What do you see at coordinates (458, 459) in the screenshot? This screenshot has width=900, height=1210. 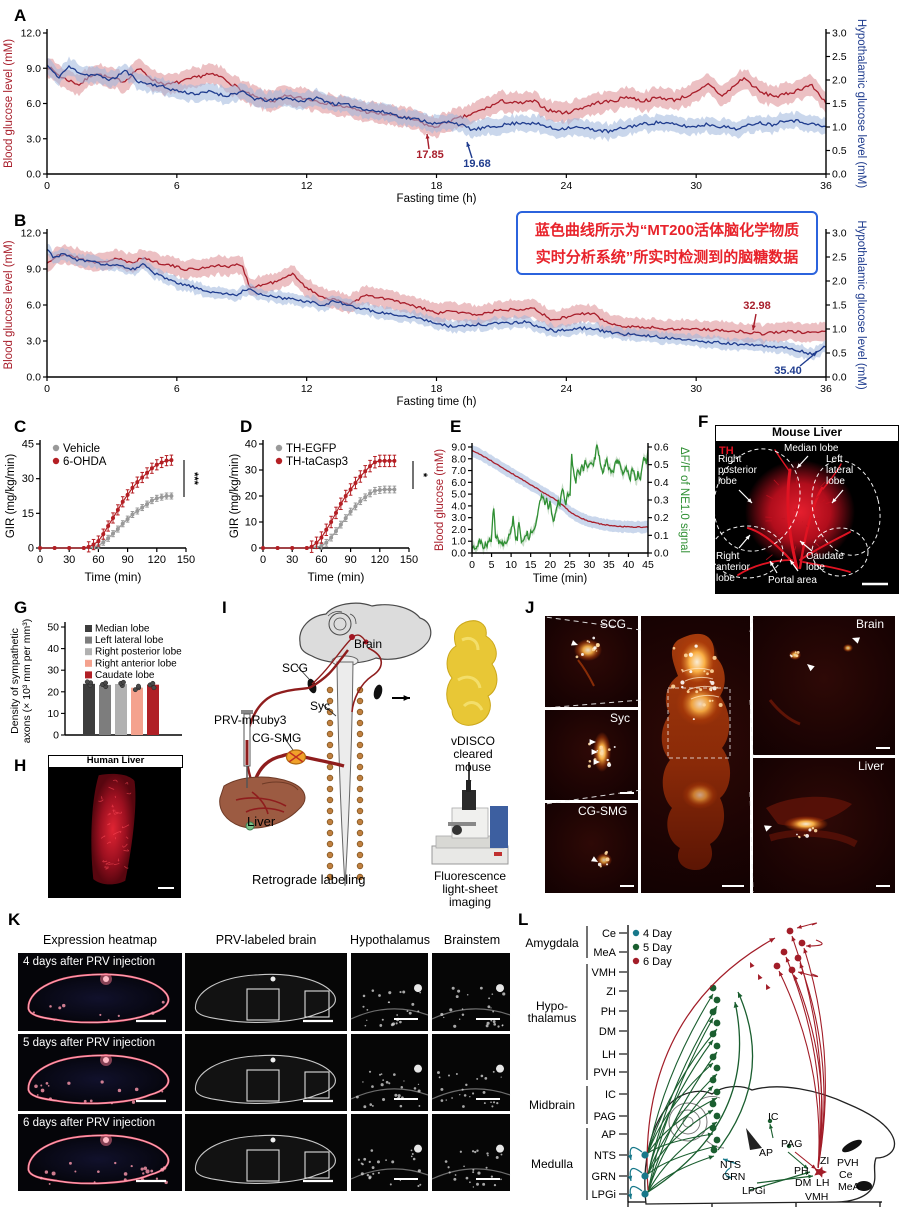 I see `y-left-tick: 8.0` at bounding box center [458, 459].